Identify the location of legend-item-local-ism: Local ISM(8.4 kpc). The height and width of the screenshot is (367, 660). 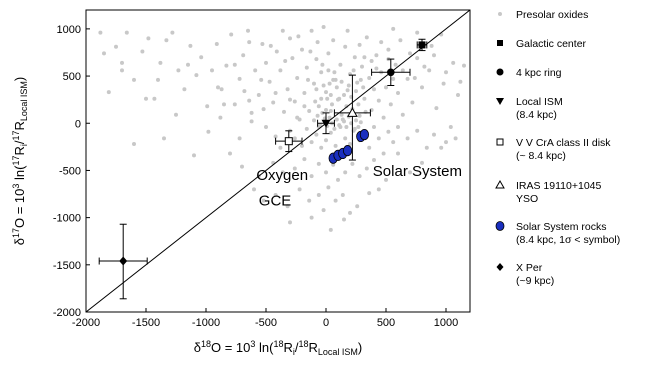
(529, 108).